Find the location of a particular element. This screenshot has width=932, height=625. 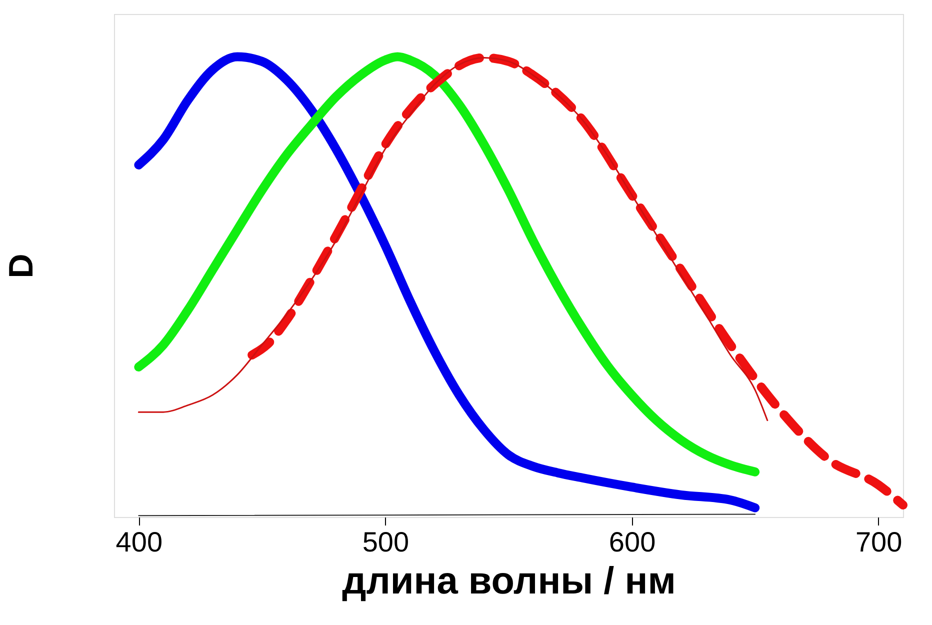

x-tick-label: 400 is located at coordinates (139, 542).